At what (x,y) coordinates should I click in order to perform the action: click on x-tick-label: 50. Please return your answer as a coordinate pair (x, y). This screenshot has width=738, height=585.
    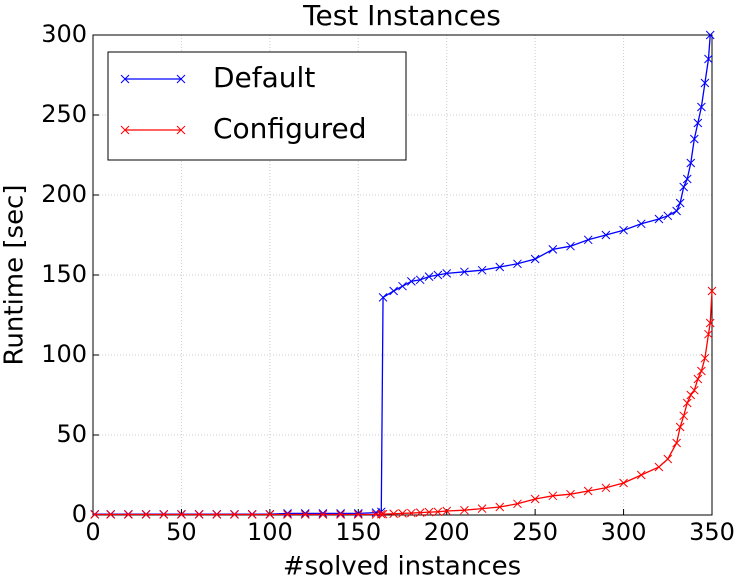
    Looking at the image, I should click on (181, 532).